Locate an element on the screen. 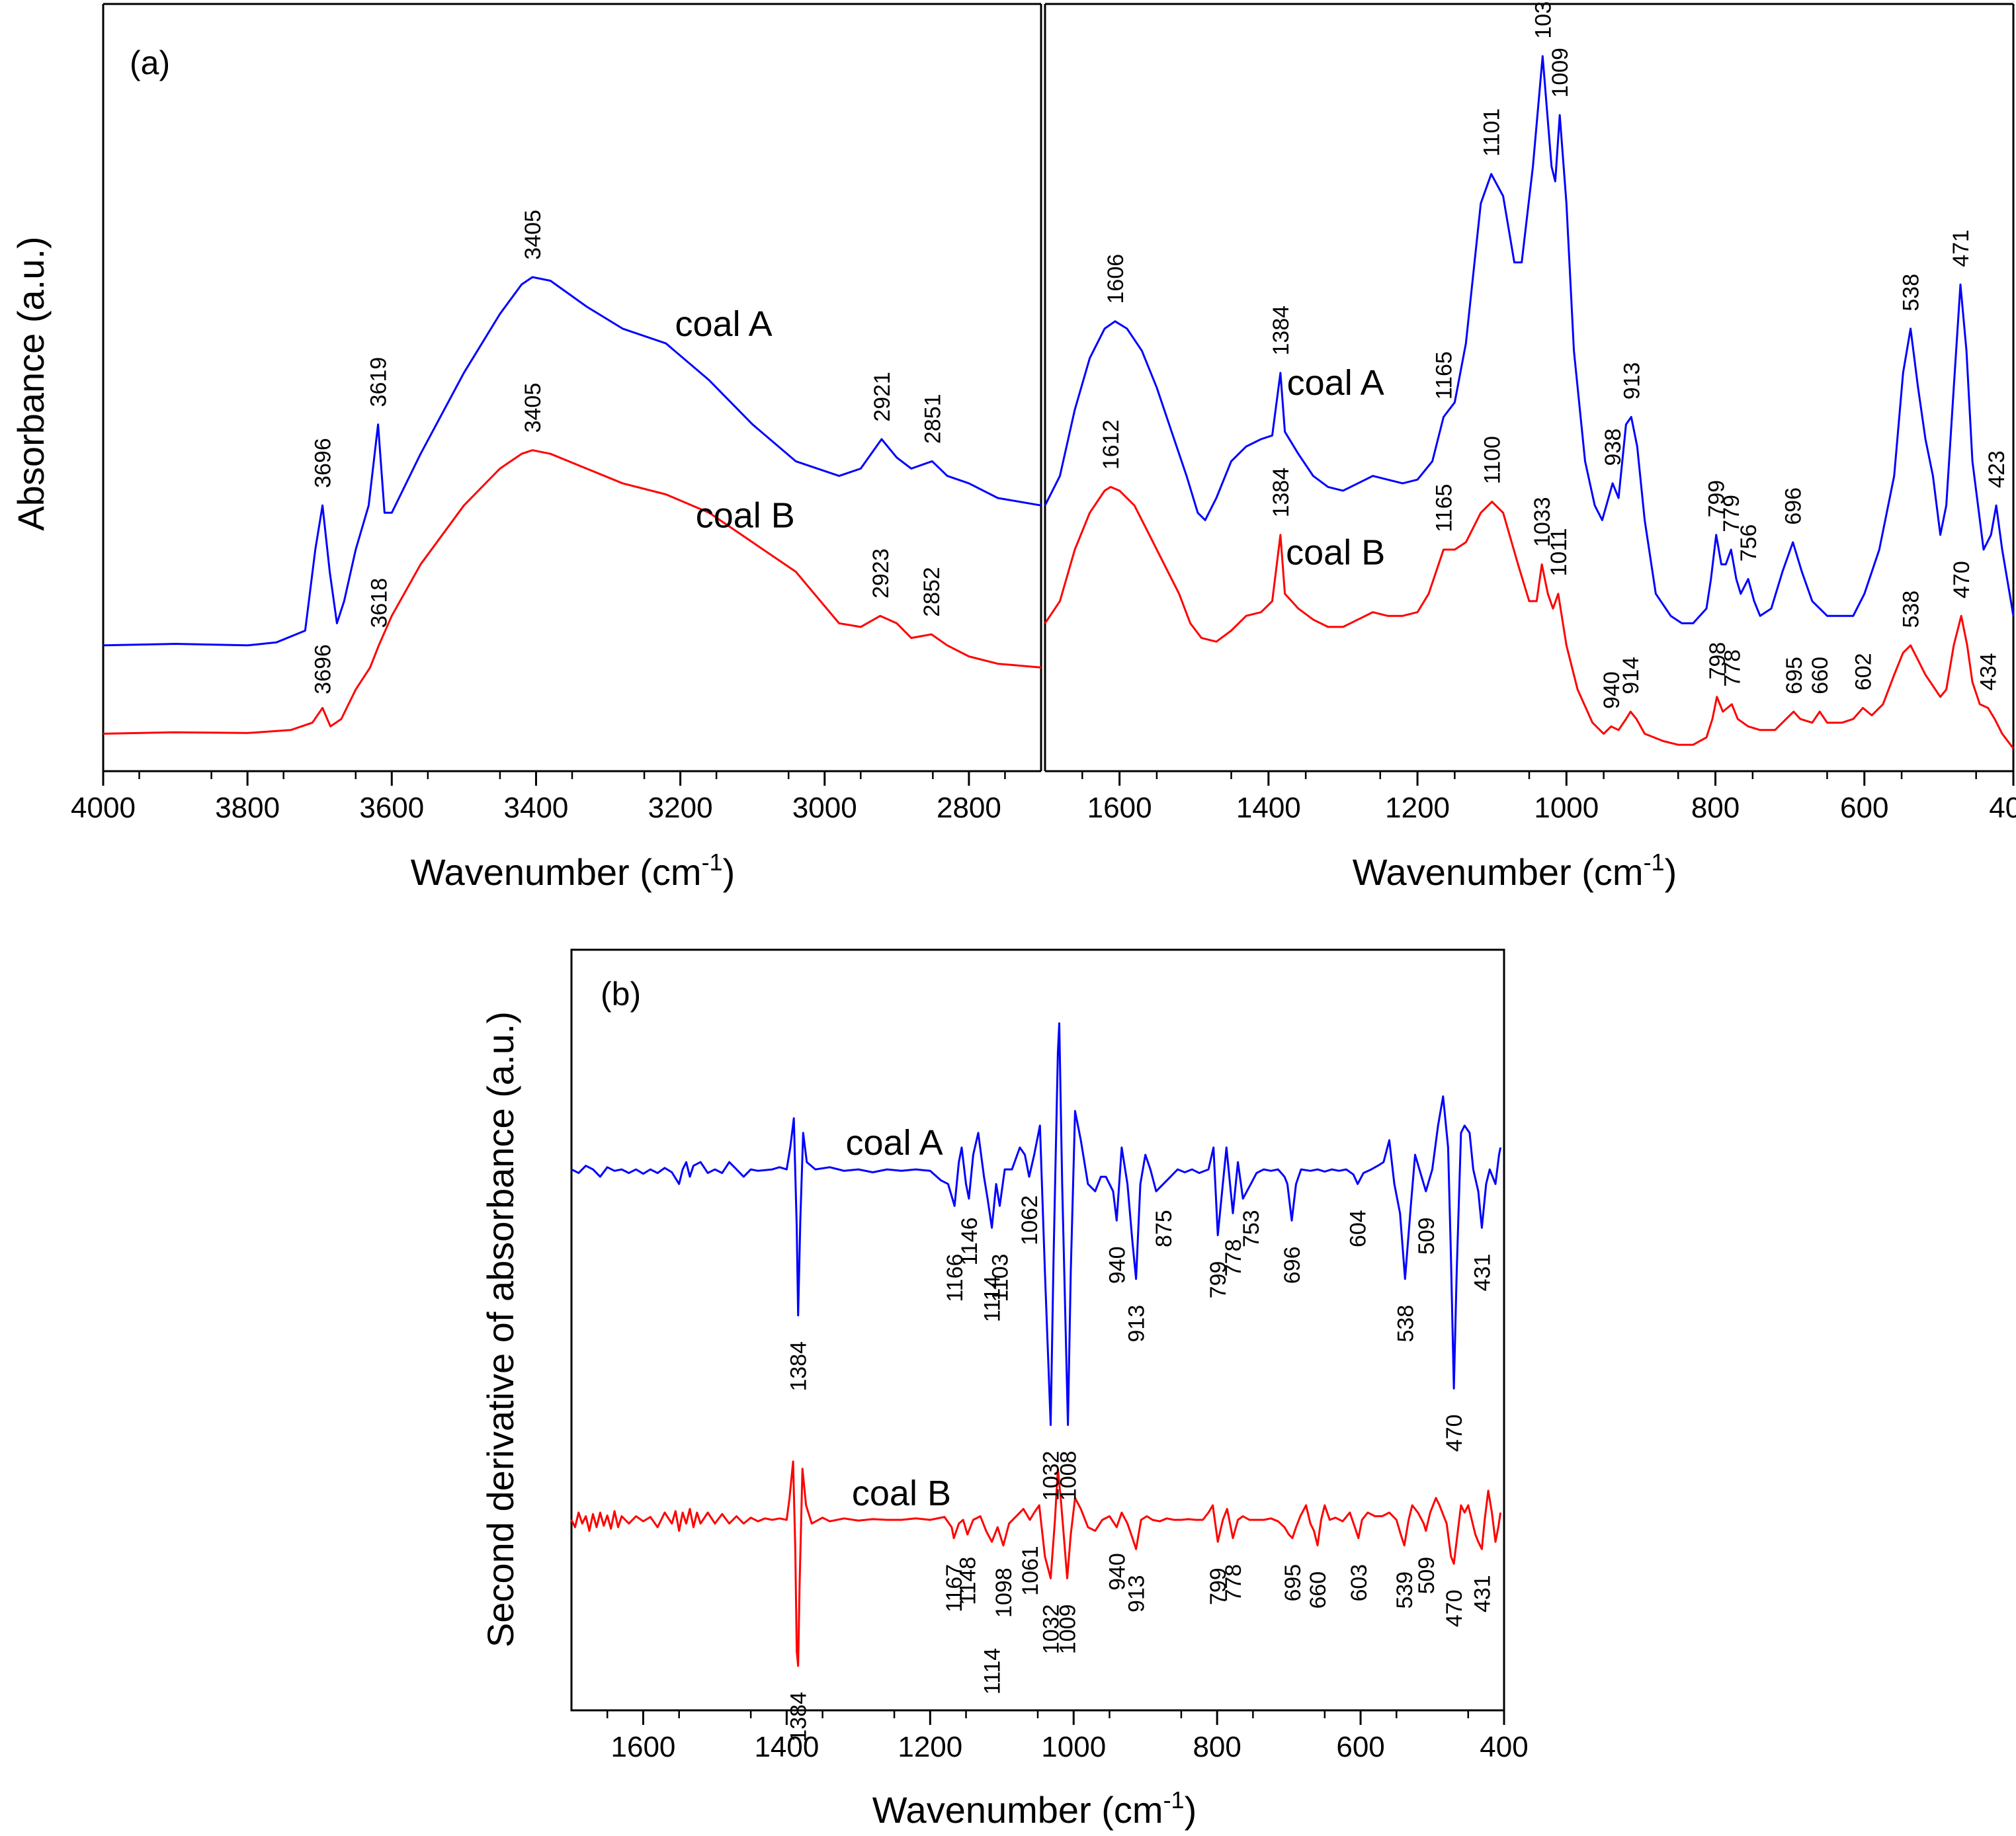 This screenshot has height=1836, width=2016. peak-label: 423 is located at coordinates (1996, 469).